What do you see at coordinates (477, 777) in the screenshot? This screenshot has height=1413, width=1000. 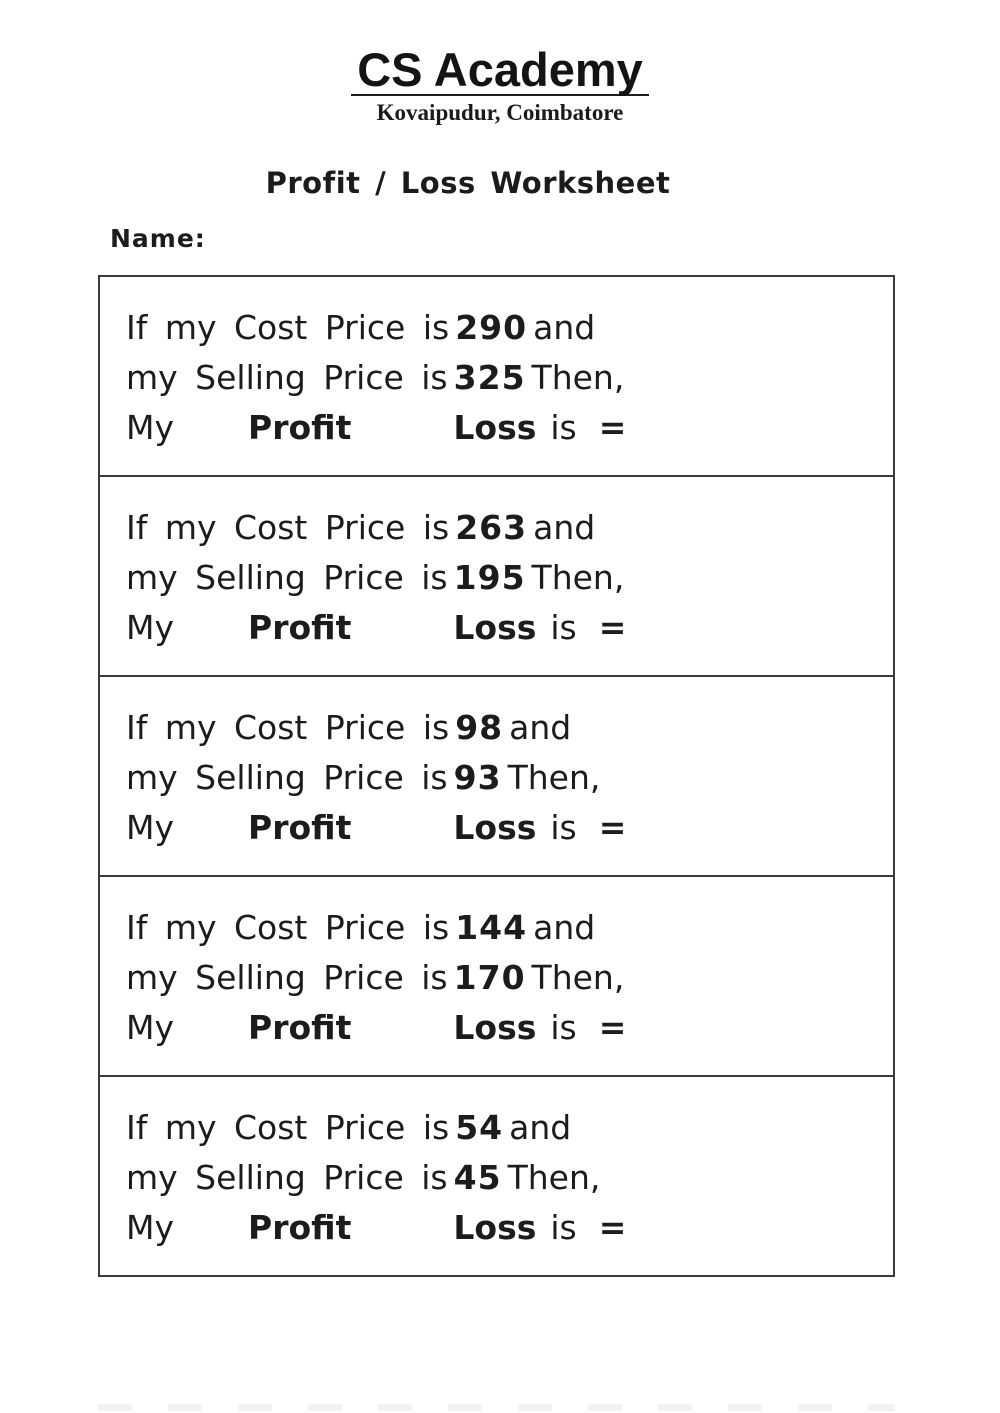 I see `selling-price-value: 93` at bounding box center [477, 777].